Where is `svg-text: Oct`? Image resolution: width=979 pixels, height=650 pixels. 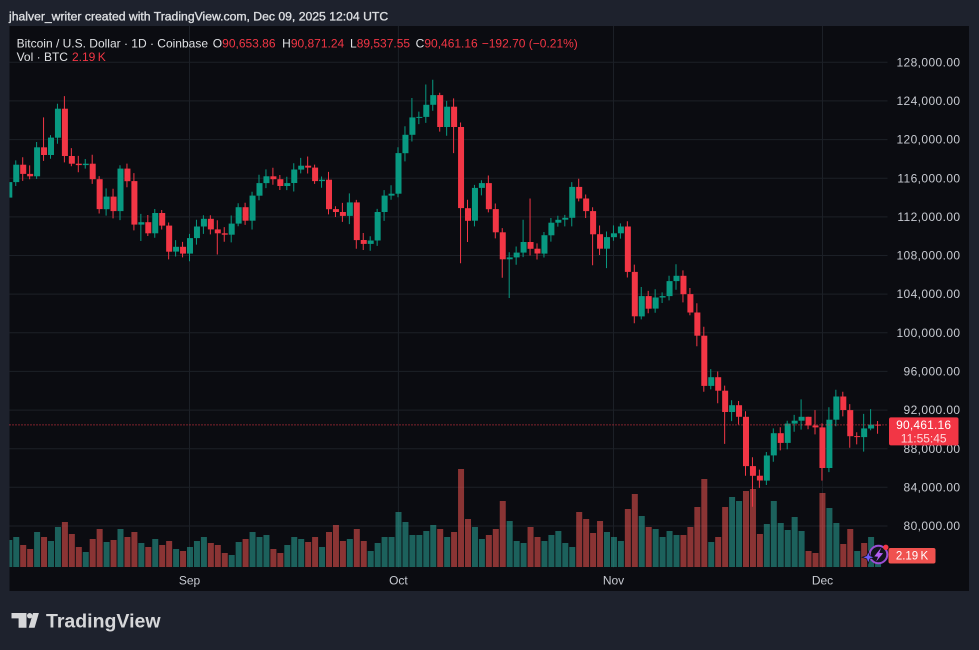 svg-text: Oct is located at coordinates (398, 581).